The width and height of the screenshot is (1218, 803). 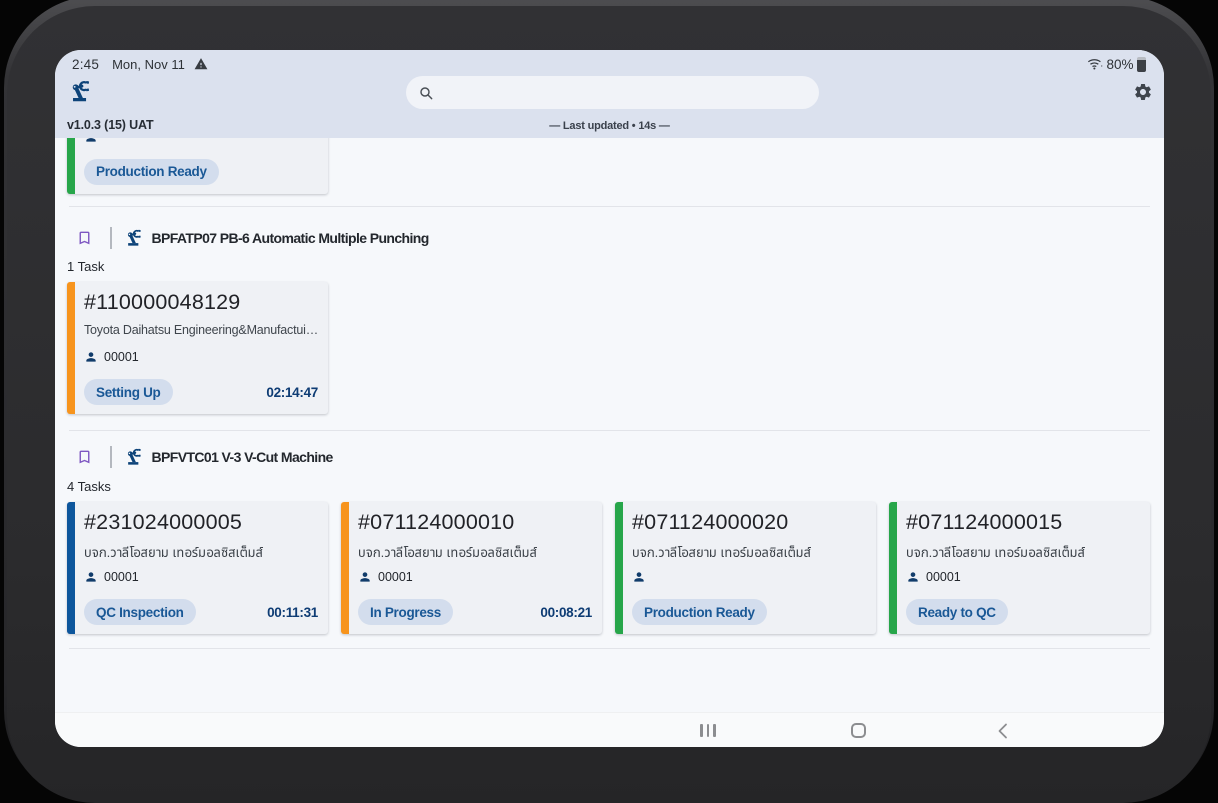 I want to click on task-id: #110000048129, so click(x=162, y=302).